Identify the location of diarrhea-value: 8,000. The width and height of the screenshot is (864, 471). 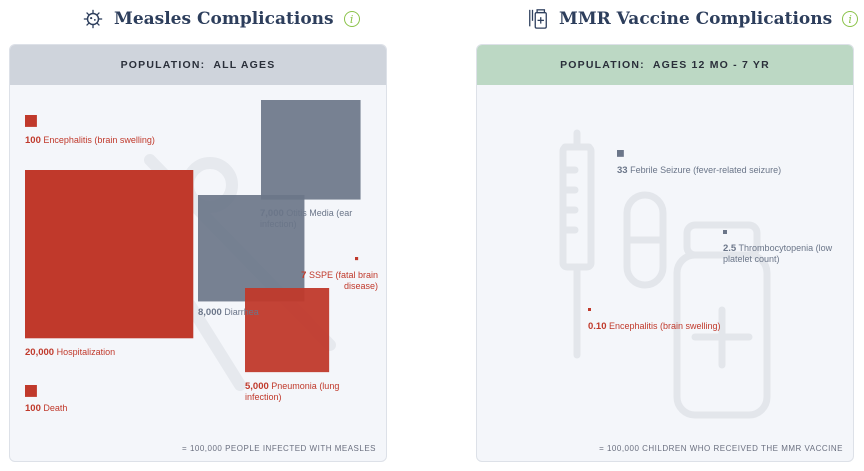
(210, 312).